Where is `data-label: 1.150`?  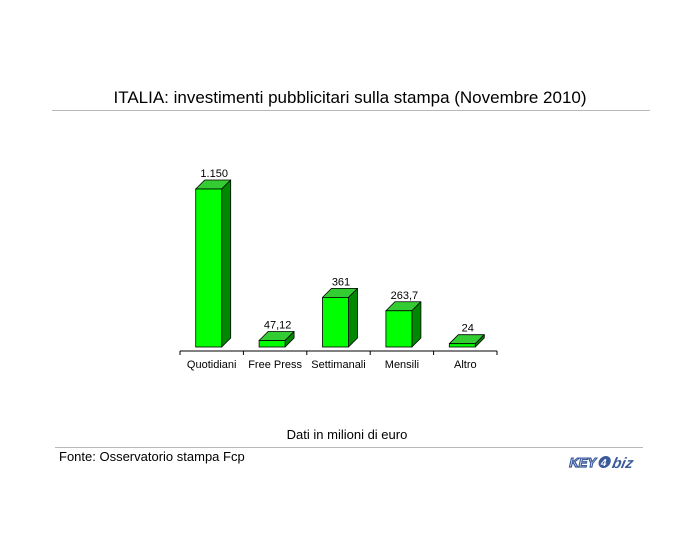
data-label: 1.150 is located at coordinates (214, 174).